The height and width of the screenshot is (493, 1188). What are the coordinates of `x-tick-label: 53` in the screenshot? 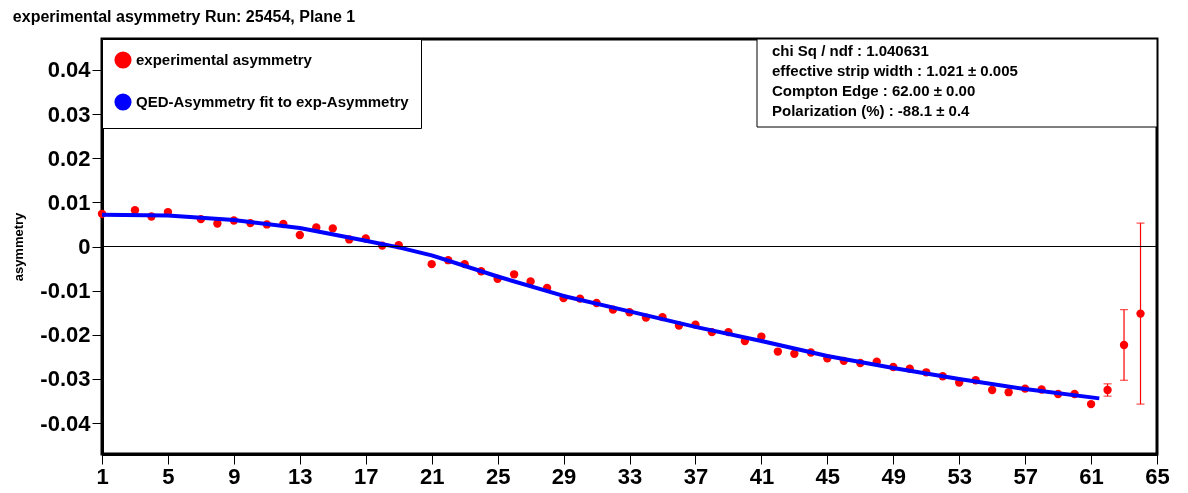 It's located at (959, 476).